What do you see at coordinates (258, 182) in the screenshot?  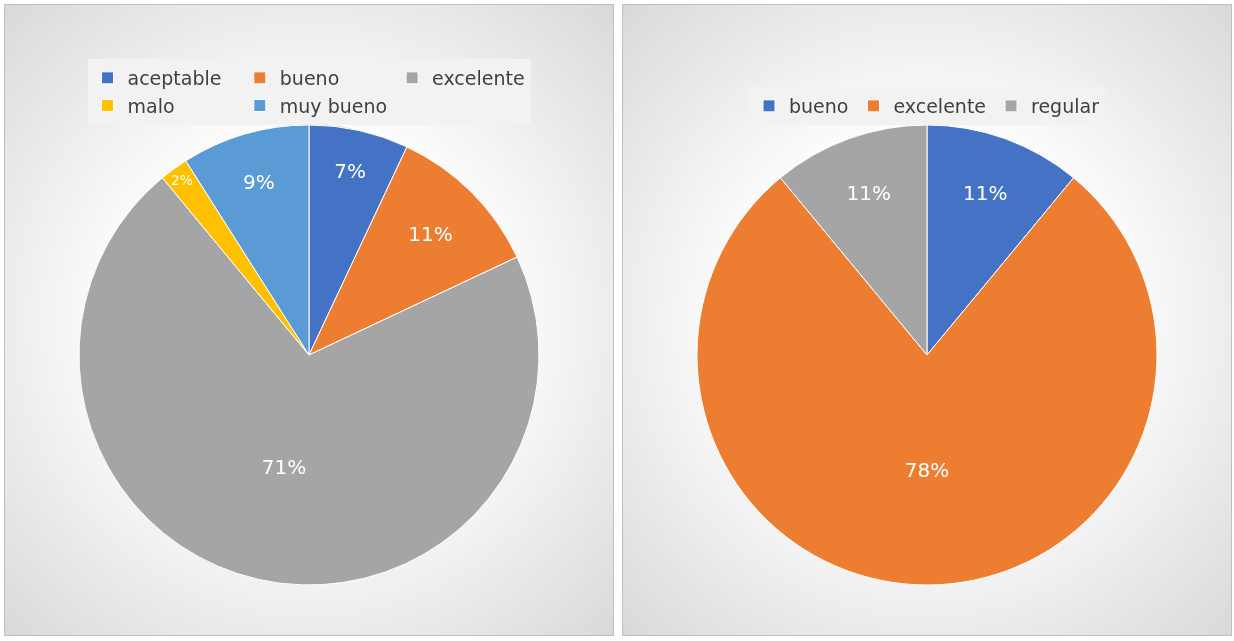 I see `data-label: 9%` at bounding box center [258, 182].